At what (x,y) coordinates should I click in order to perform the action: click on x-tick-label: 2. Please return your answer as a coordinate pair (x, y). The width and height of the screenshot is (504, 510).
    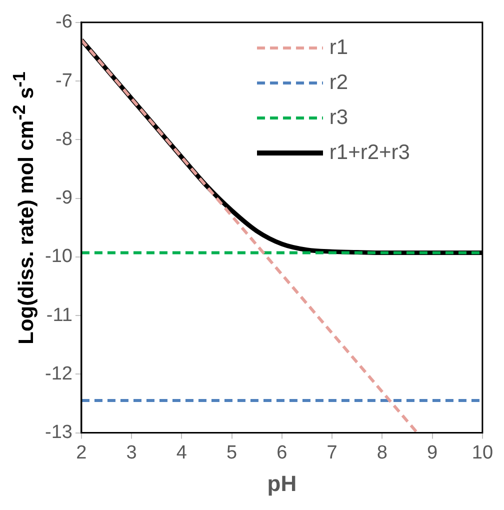
    Looking at the image, I should click on (81, 453).